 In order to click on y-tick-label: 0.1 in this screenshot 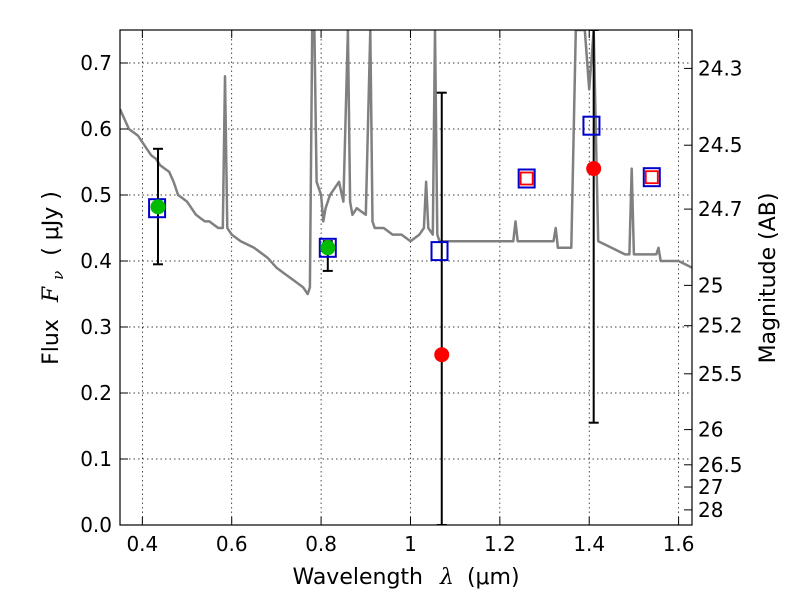, I will do `click(96, 459)`.